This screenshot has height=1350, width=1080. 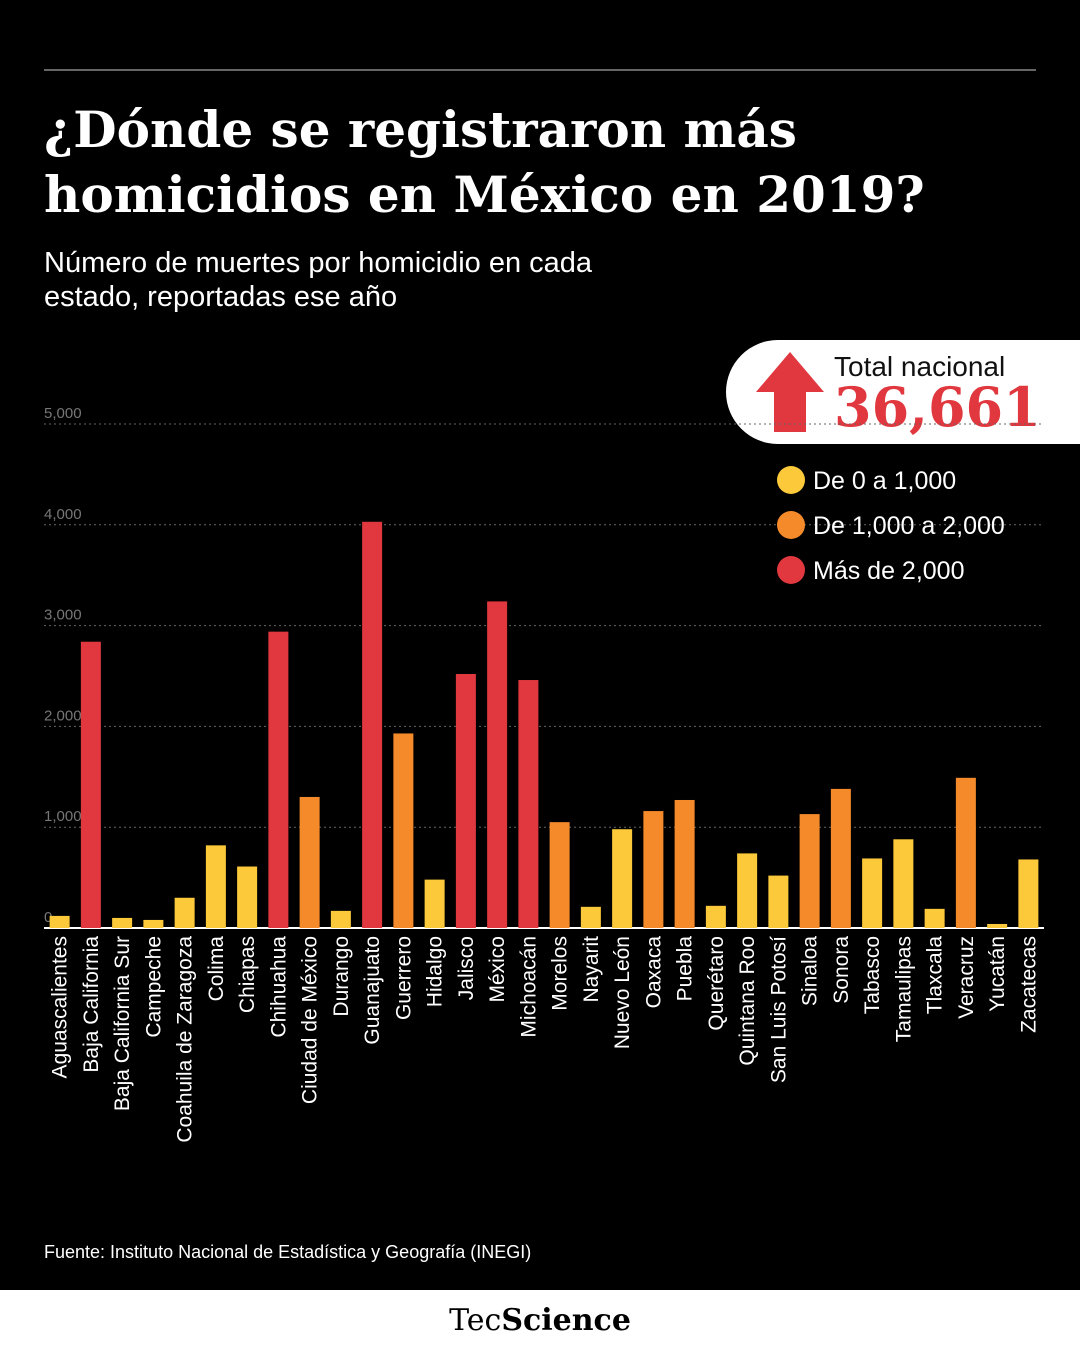 What do you see at coordinates (497, 969) in the screenshot?
I see `x-tick-label: México` at bounding box center [497, 969].